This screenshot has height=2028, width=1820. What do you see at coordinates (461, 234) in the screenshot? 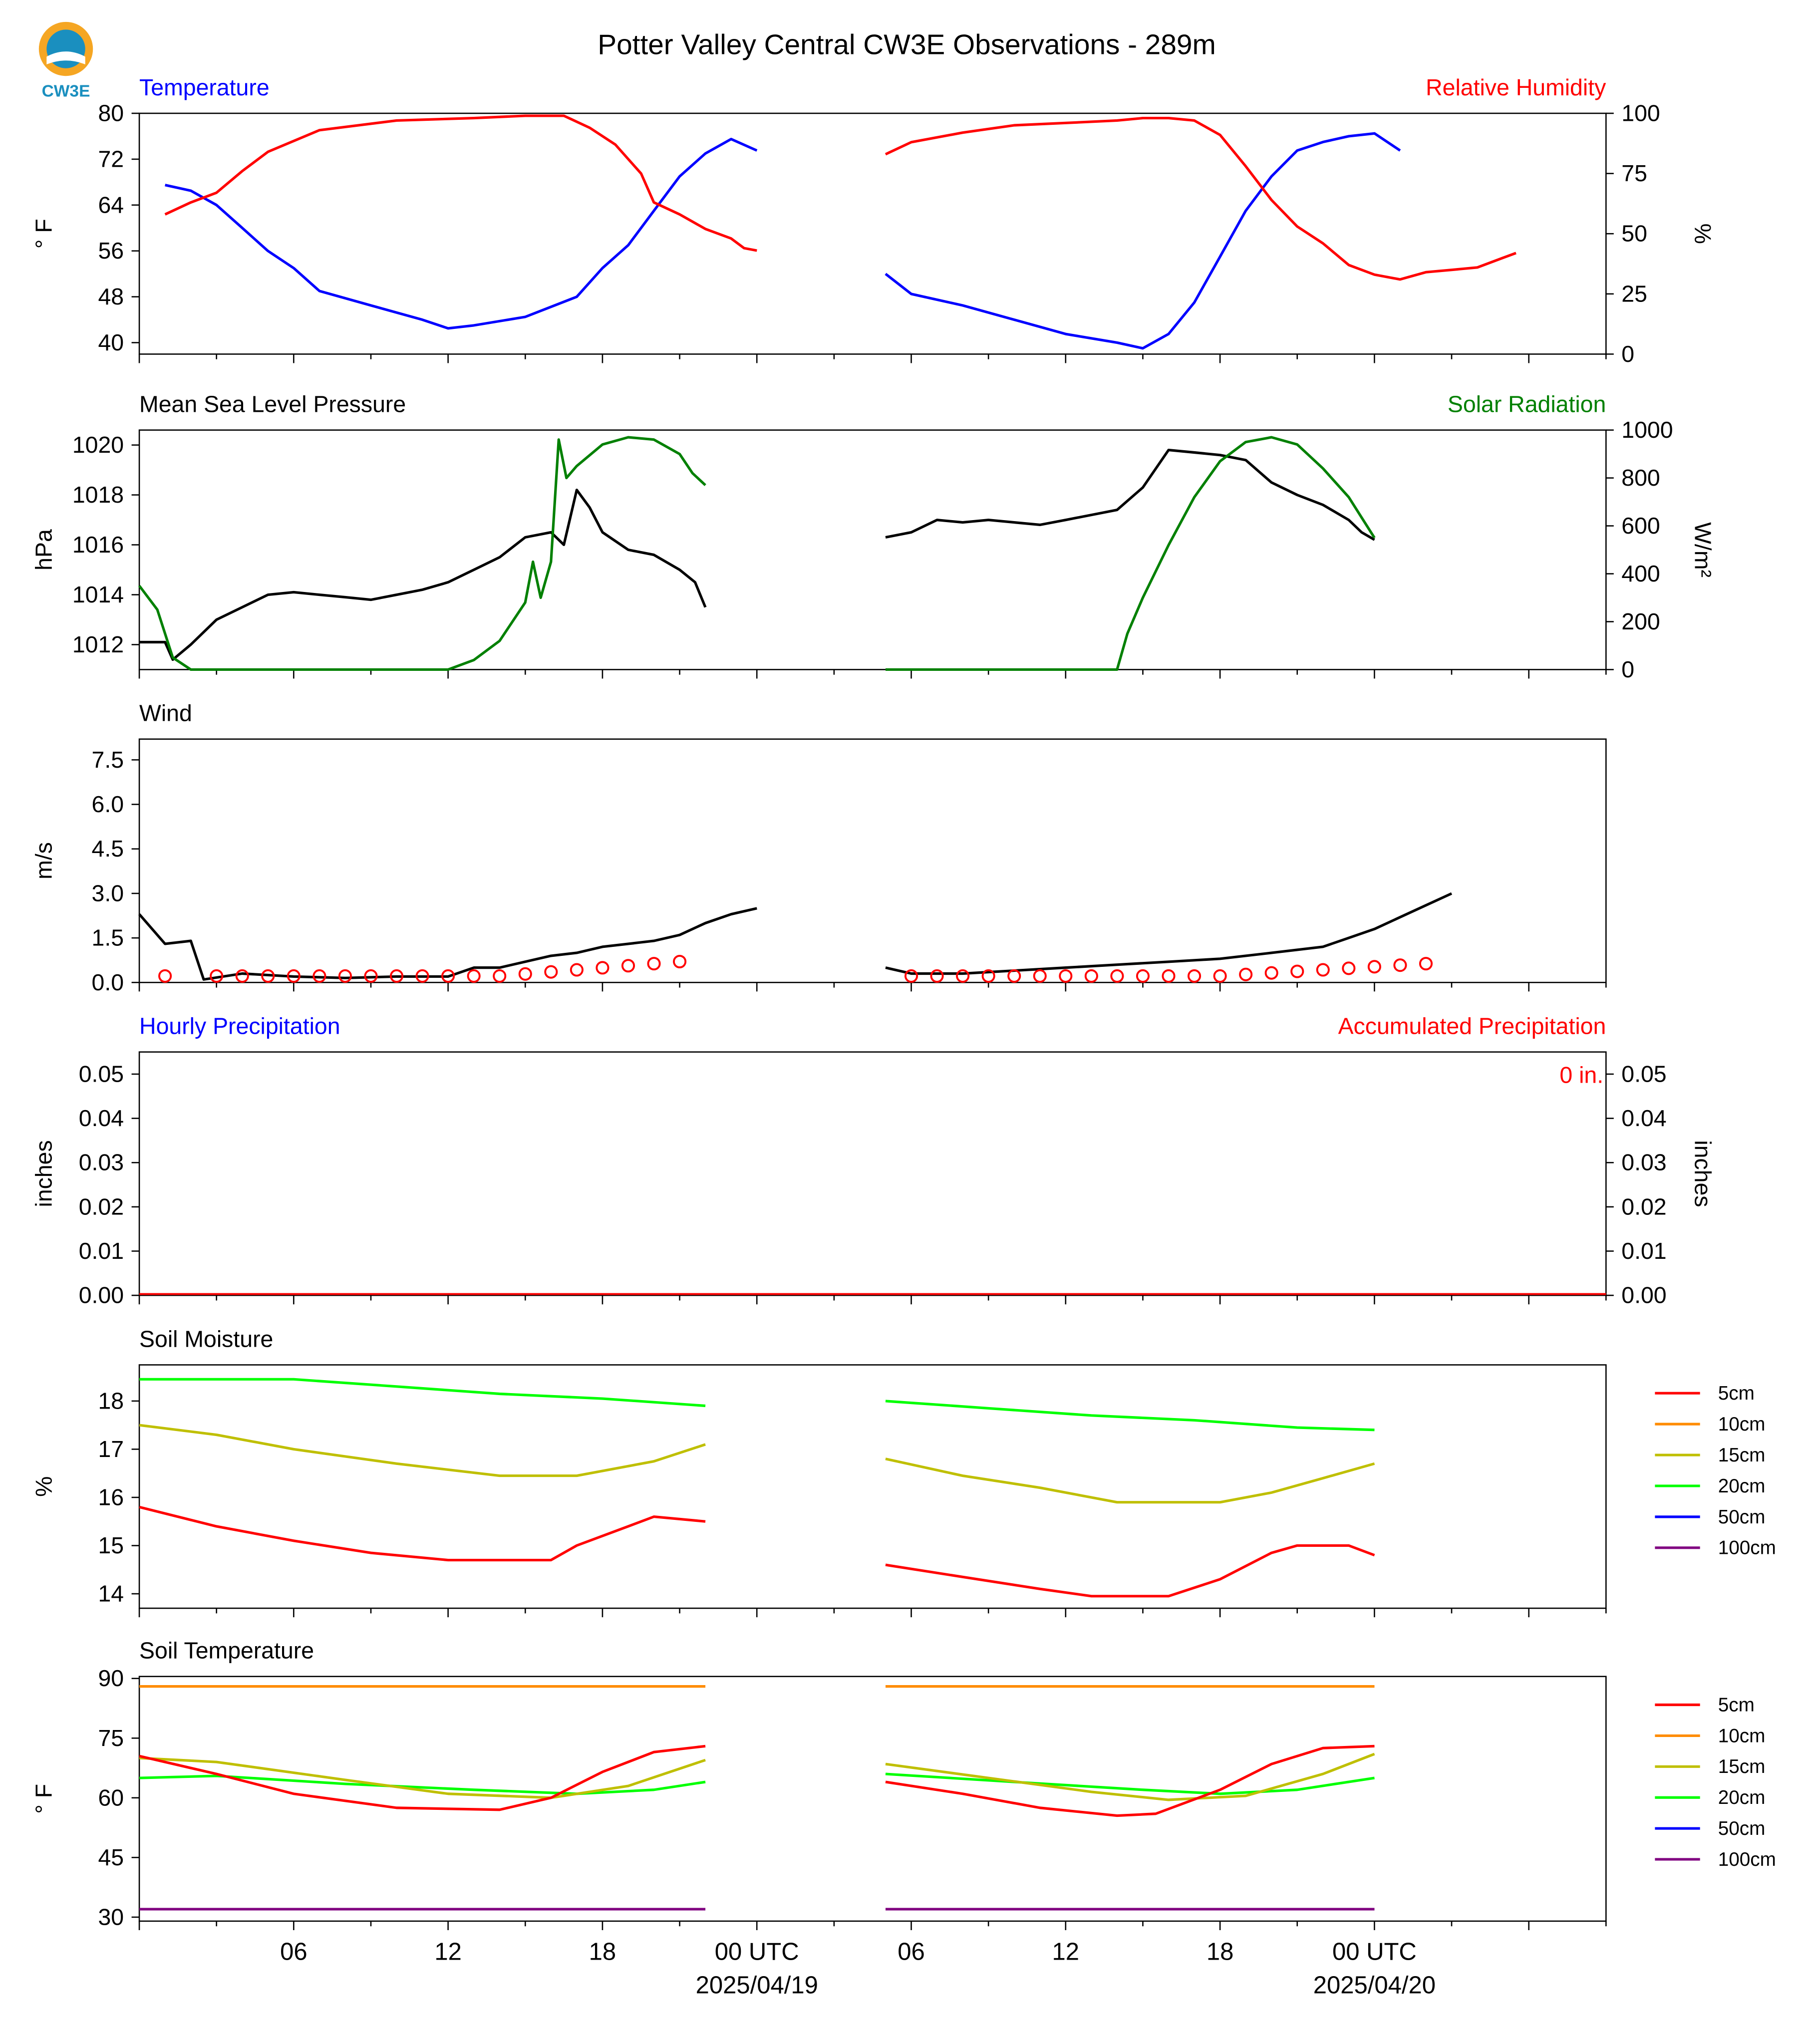
I see `series-line-temperature` at bounding box center [461, 234].